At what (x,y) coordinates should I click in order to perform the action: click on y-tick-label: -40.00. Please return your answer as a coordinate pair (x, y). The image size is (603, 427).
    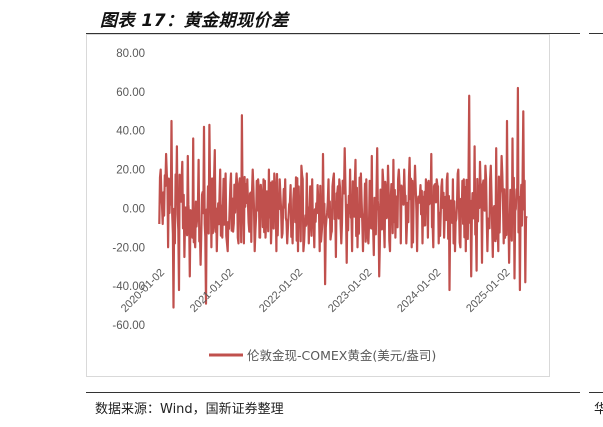
    Looking at the image, I should click on (128, 287).